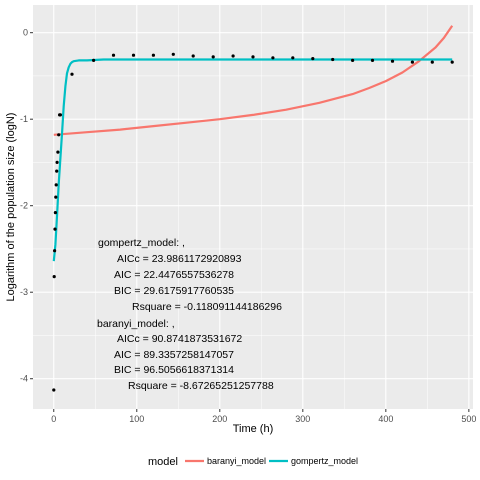 This screenshot has width=480, height=480. Describe the element at coordinates (179, 339) in the screenshot. I see `annotation-baranyi-aicc: AICc = 90.8741873531672` at that location.